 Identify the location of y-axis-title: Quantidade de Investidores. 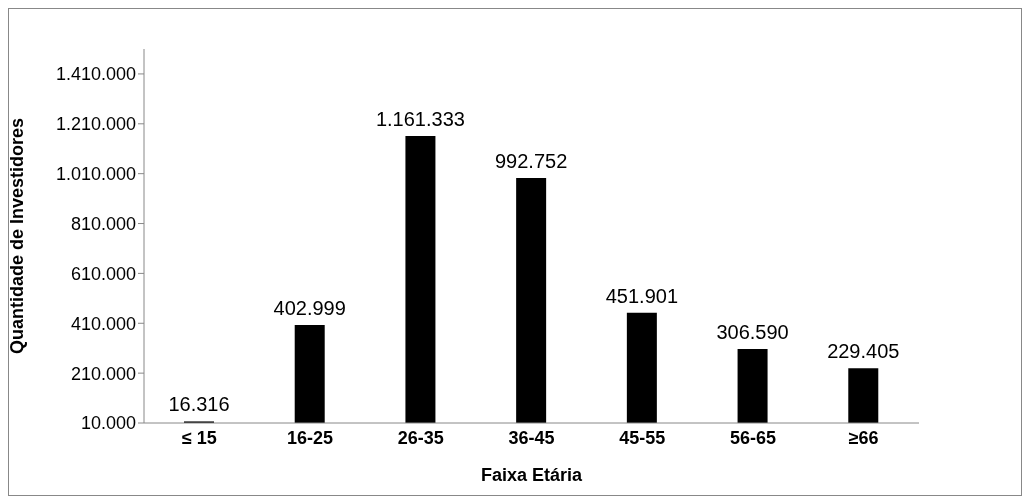
(17, 236).